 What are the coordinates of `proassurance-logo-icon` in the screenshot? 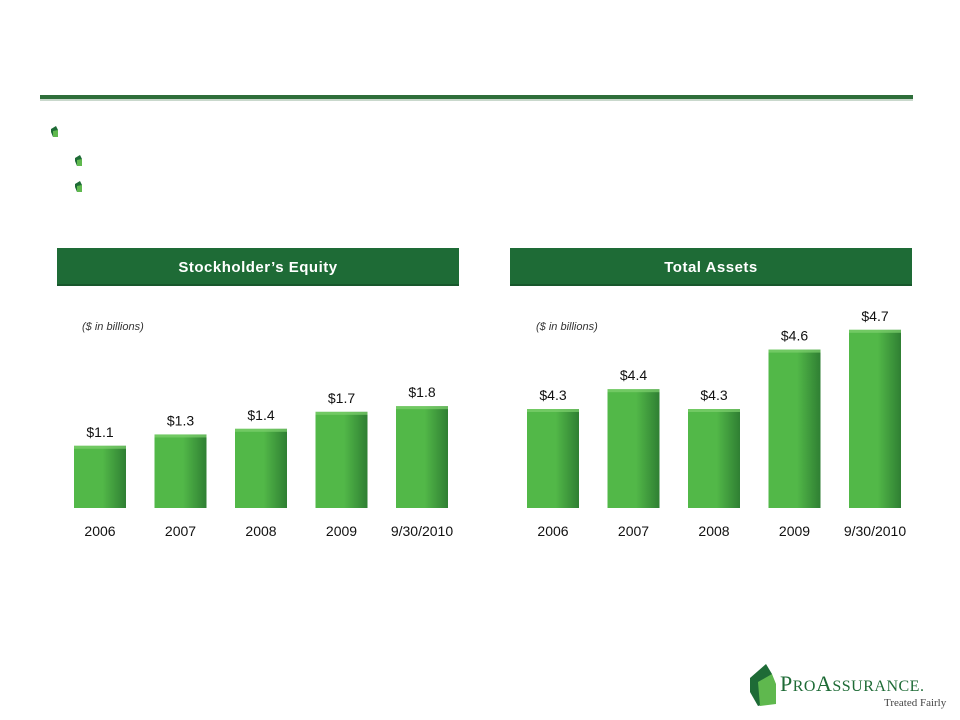 It's located at (763, 685).